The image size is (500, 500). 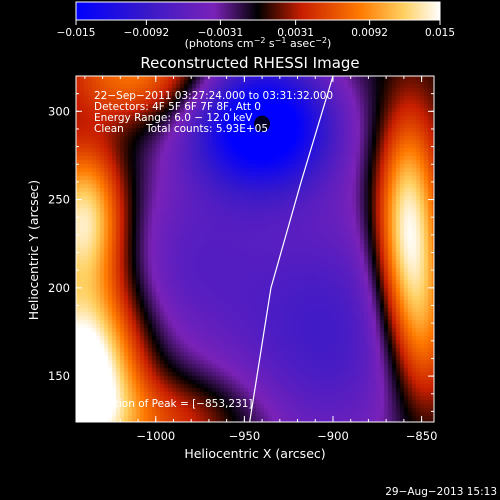 I want to click on colorbar-label-part: (photons cm, so click(x=219, y=43).